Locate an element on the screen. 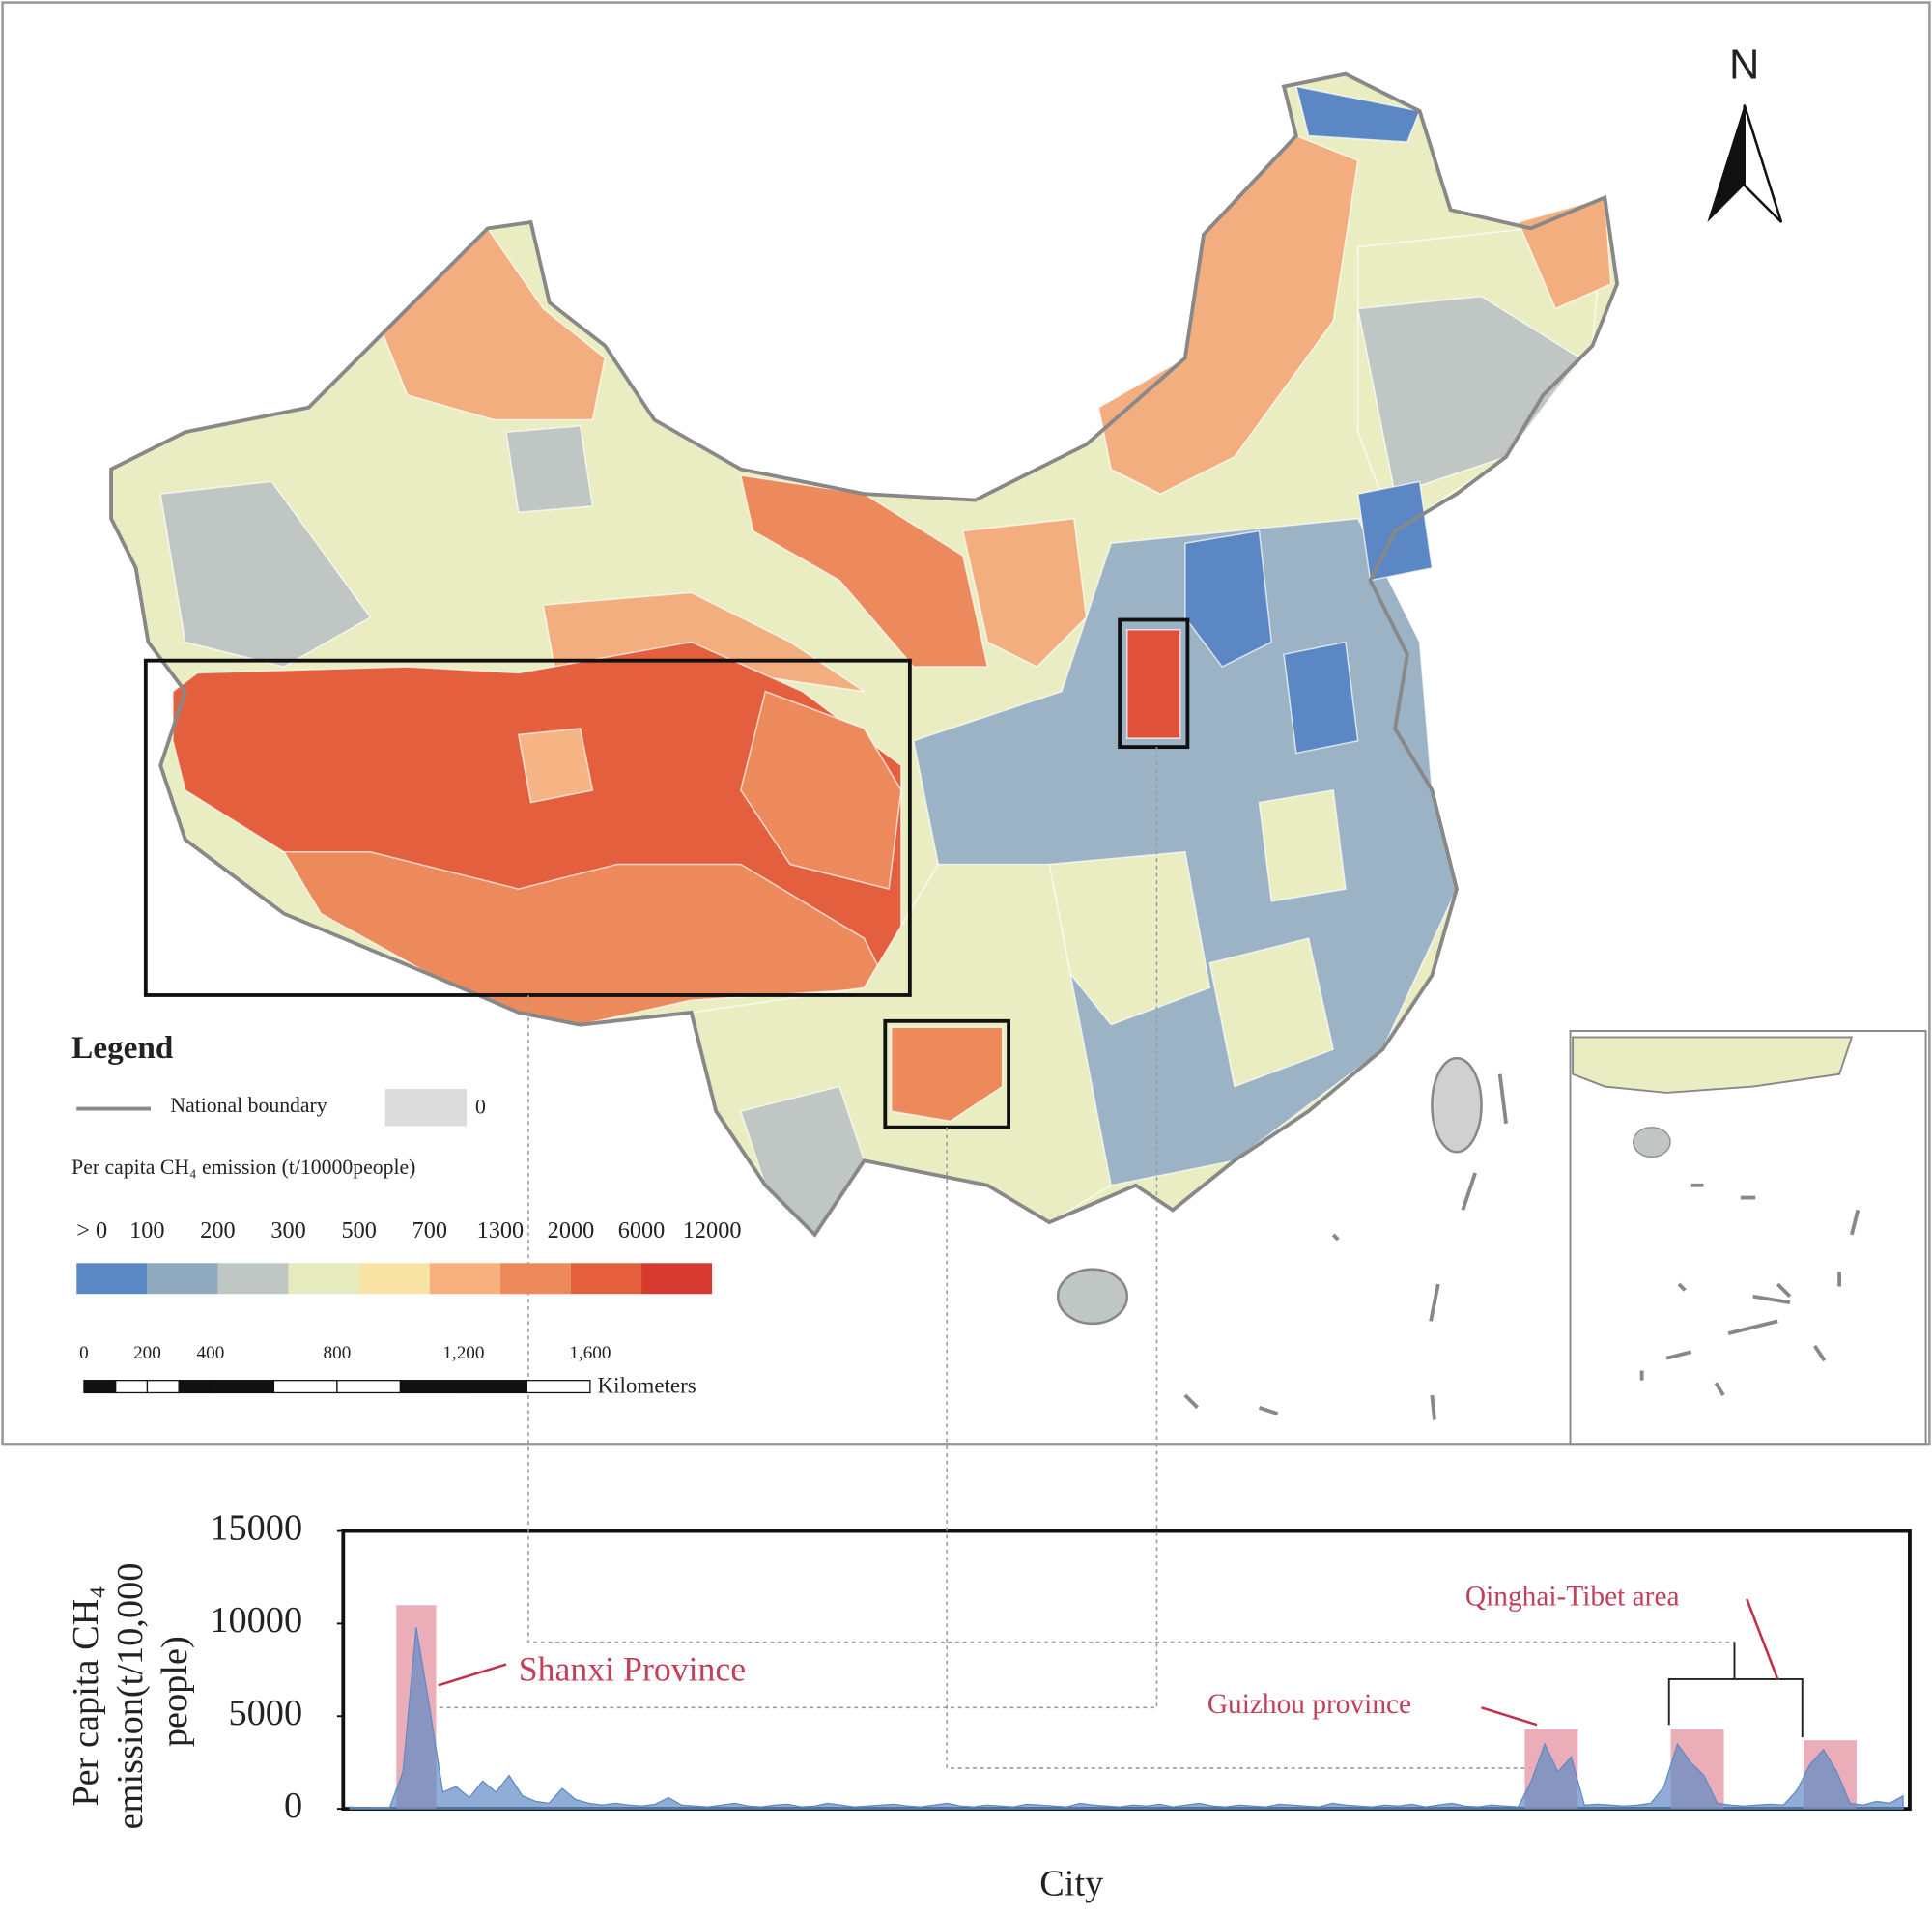 The height and width of the screenshot is (1915, 1932). y-tick-label: 15000 is located at coordinates (256, 1528).